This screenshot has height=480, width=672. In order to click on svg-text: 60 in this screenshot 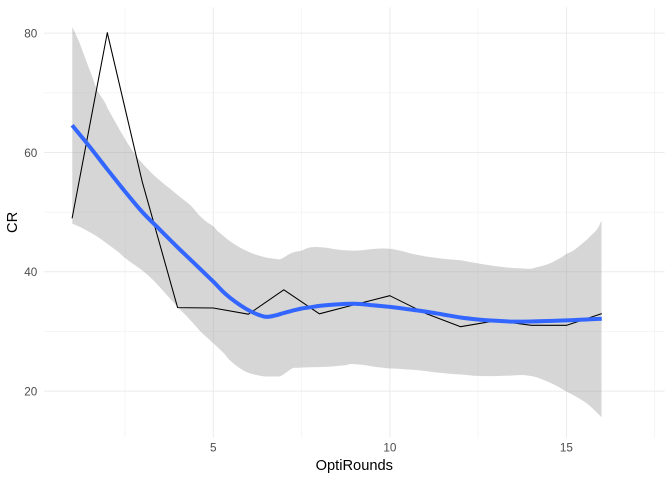, I will do `click(31, 153)`.